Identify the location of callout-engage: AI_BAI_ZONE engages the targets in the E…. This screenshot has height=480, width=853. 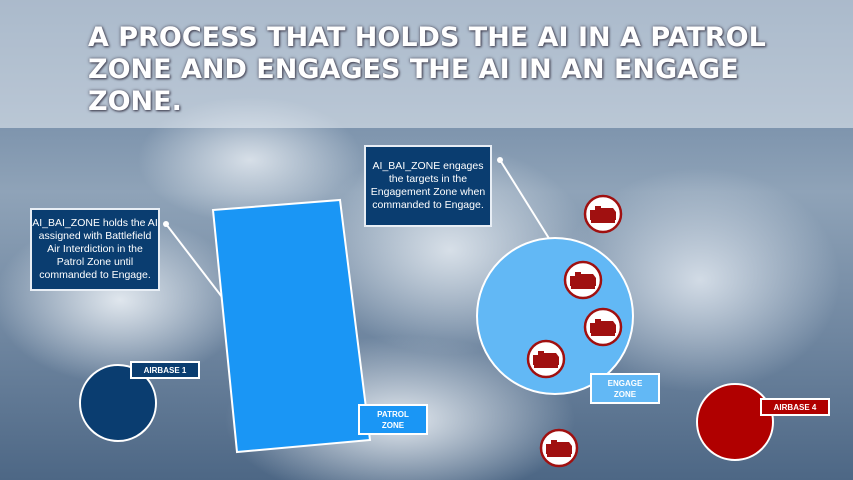
(428, 186).